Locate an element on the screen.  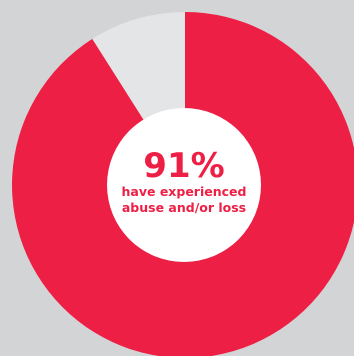
center-value: 91% is located at coordinates (184, 166).